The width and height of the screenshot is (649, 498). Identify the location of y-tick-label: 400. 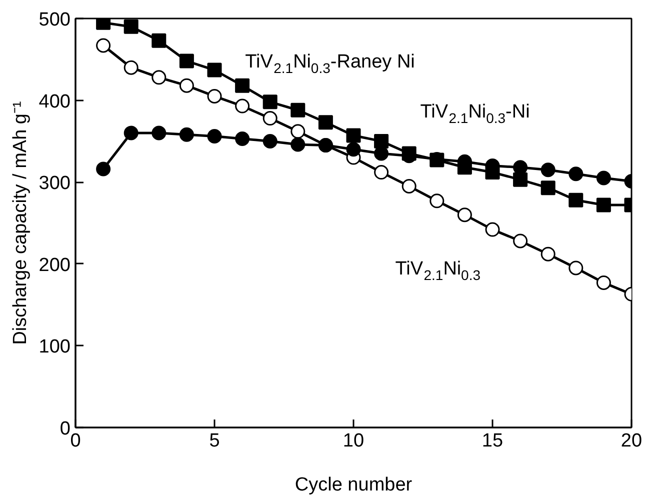
(54, 101).